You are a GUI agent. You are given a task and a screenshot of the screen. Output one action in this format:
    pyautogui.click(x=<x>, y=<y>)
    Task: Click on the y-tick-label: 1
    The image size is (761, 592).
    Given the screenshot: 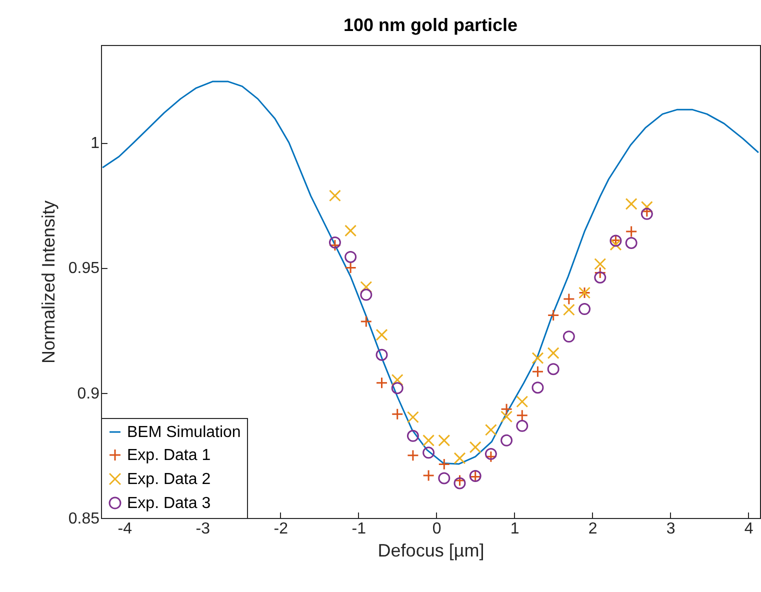 What is the action you would take?
    pyautogui.click(x=95, y=143)
    